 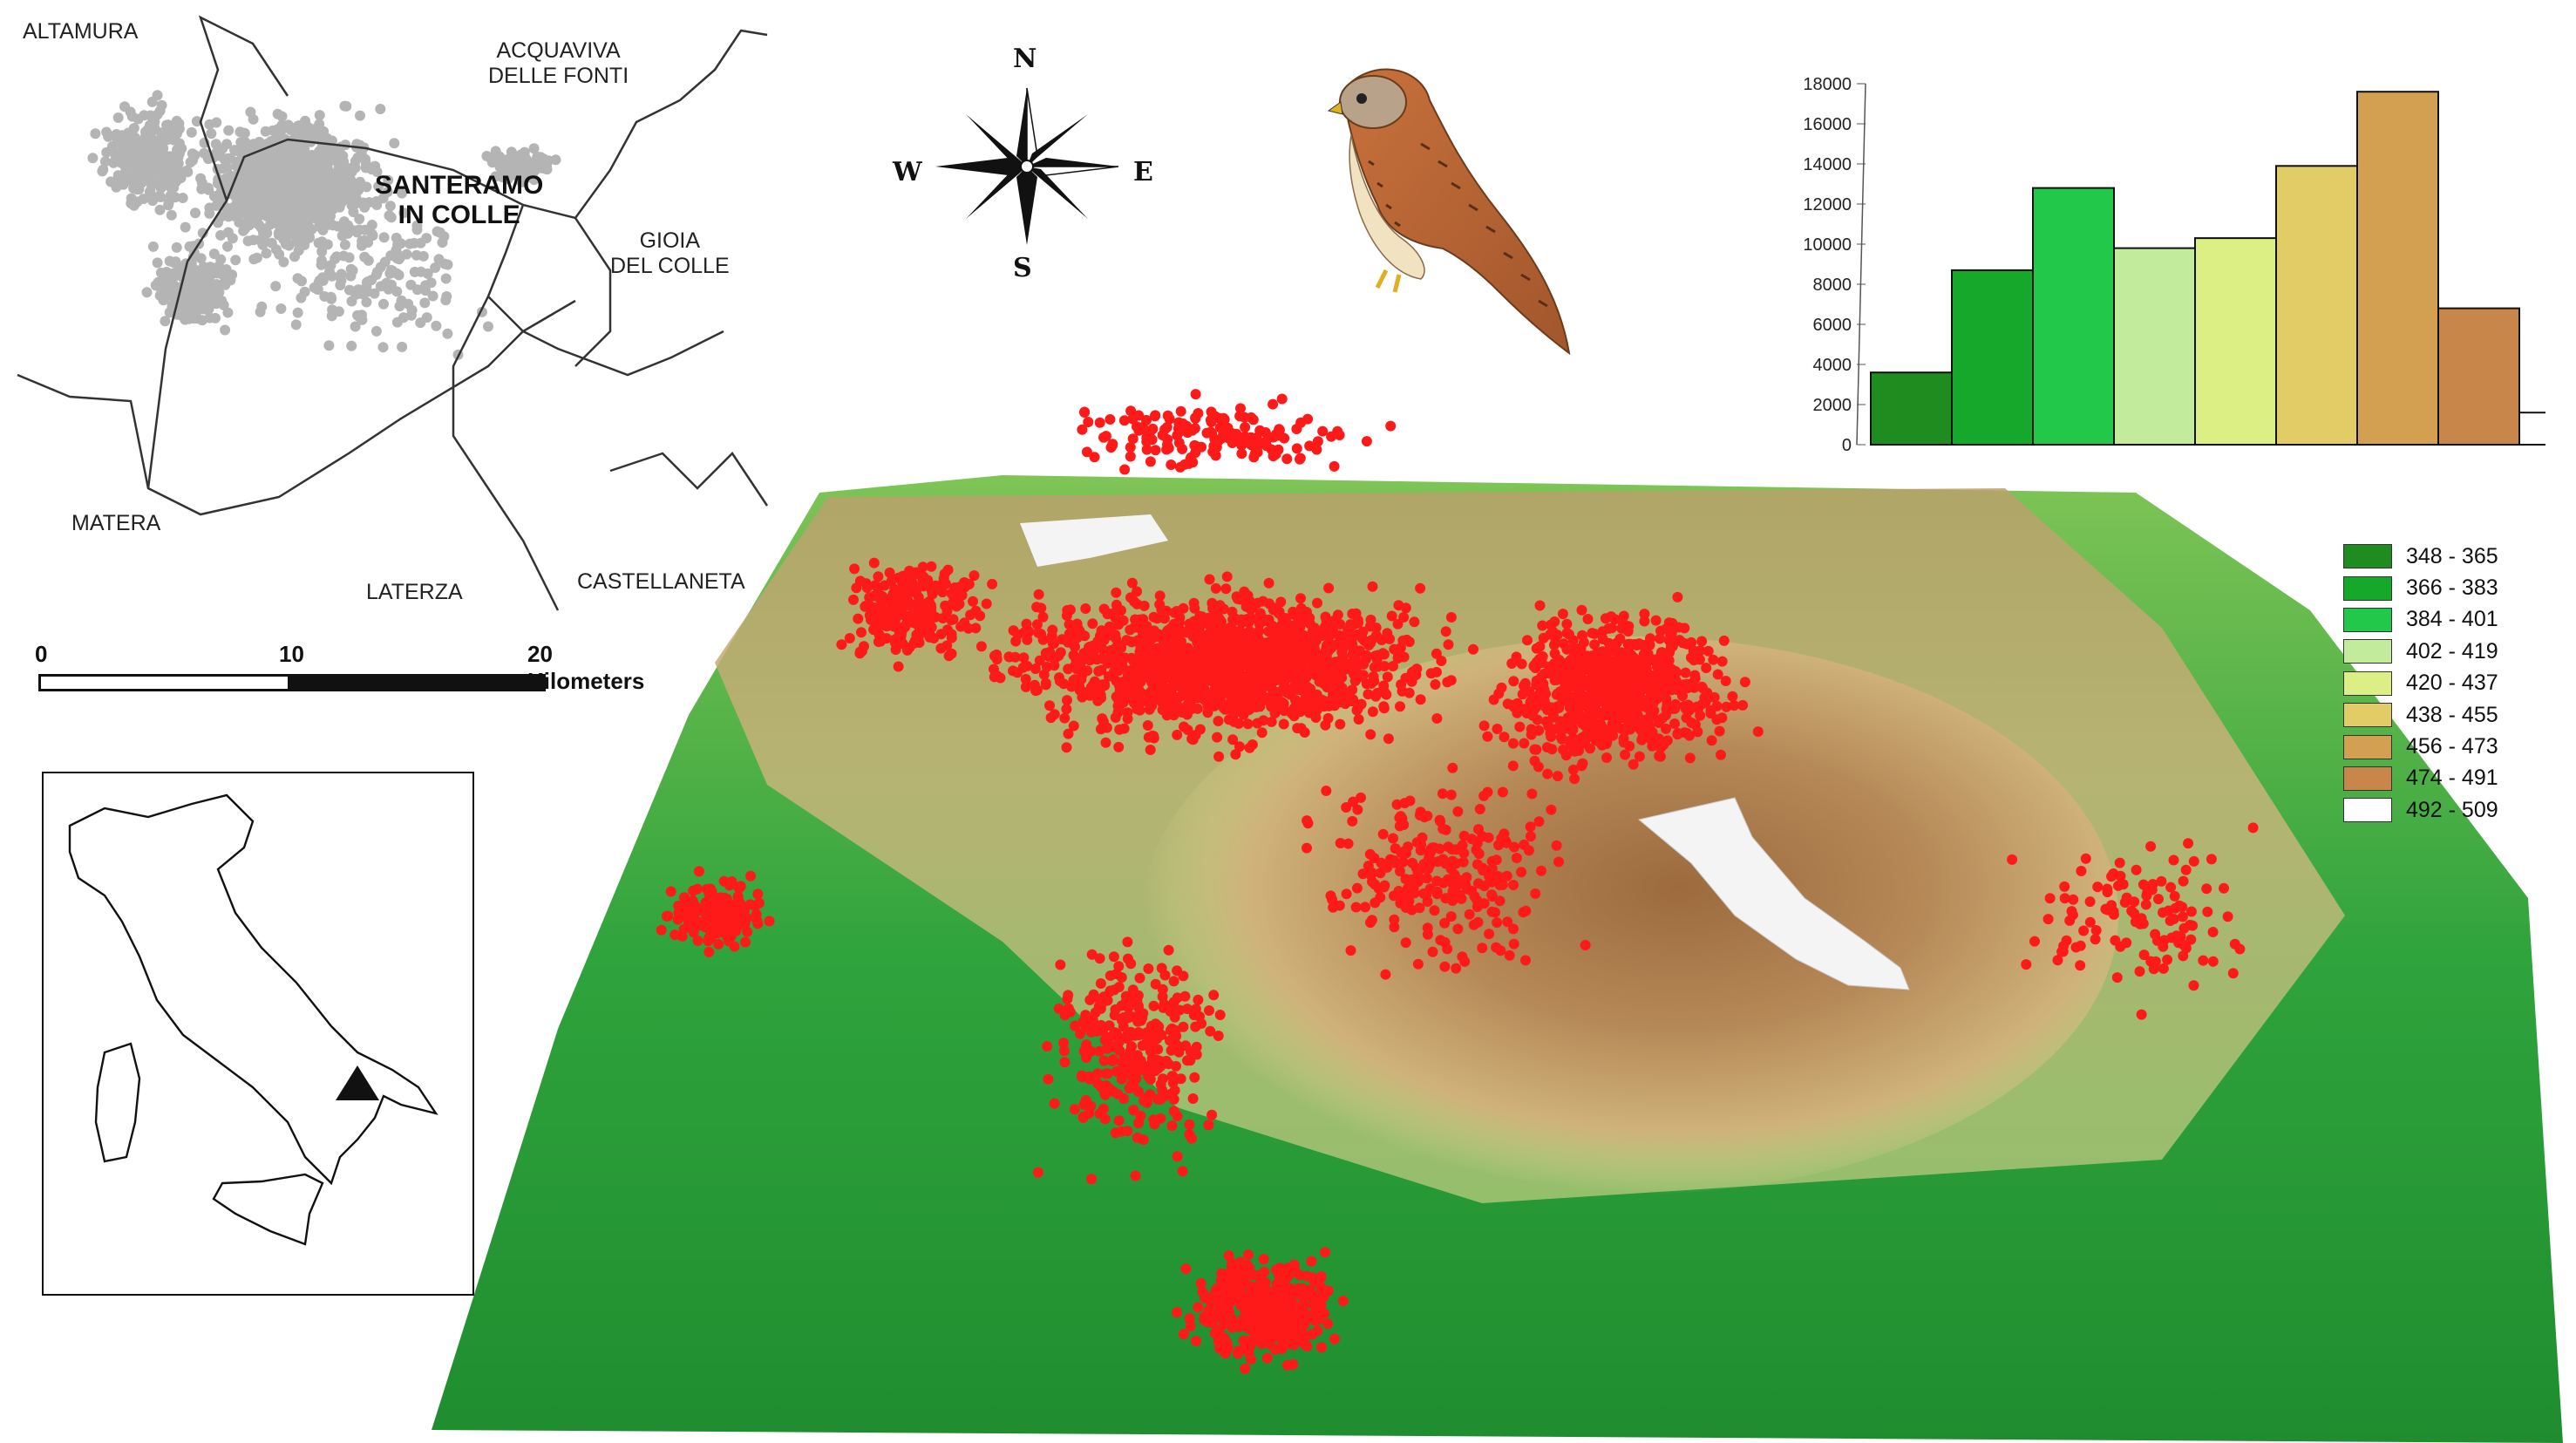 I want to click on italy-outline, so click(x=253, y=990).